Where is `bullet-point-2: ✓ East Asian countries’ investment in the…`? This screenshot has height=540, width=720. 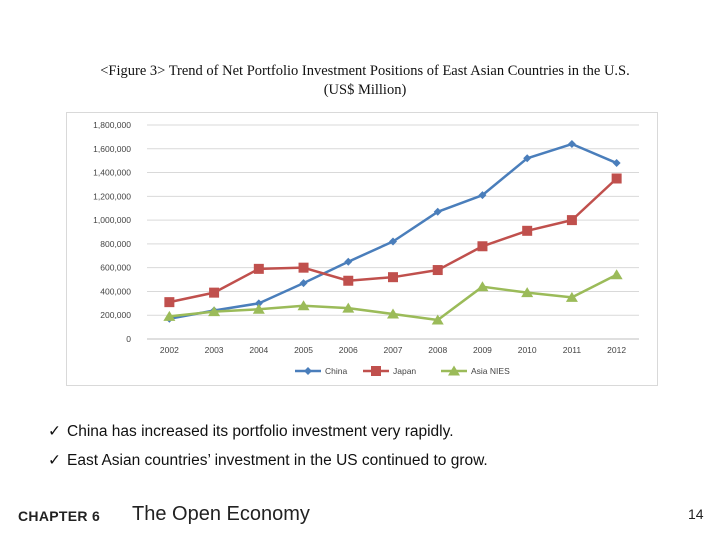 bullet-point-2: ✓ East Asian countries’ investment in the… is located at coordinates (268, 460).